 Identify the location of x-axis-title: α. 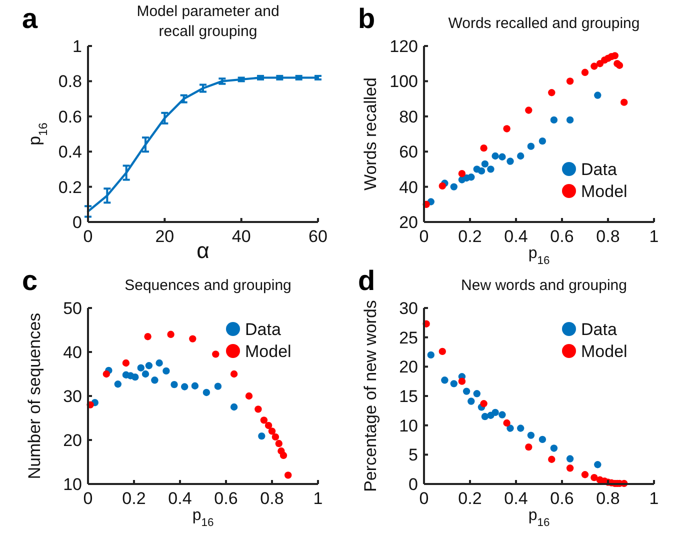
(203, 250).